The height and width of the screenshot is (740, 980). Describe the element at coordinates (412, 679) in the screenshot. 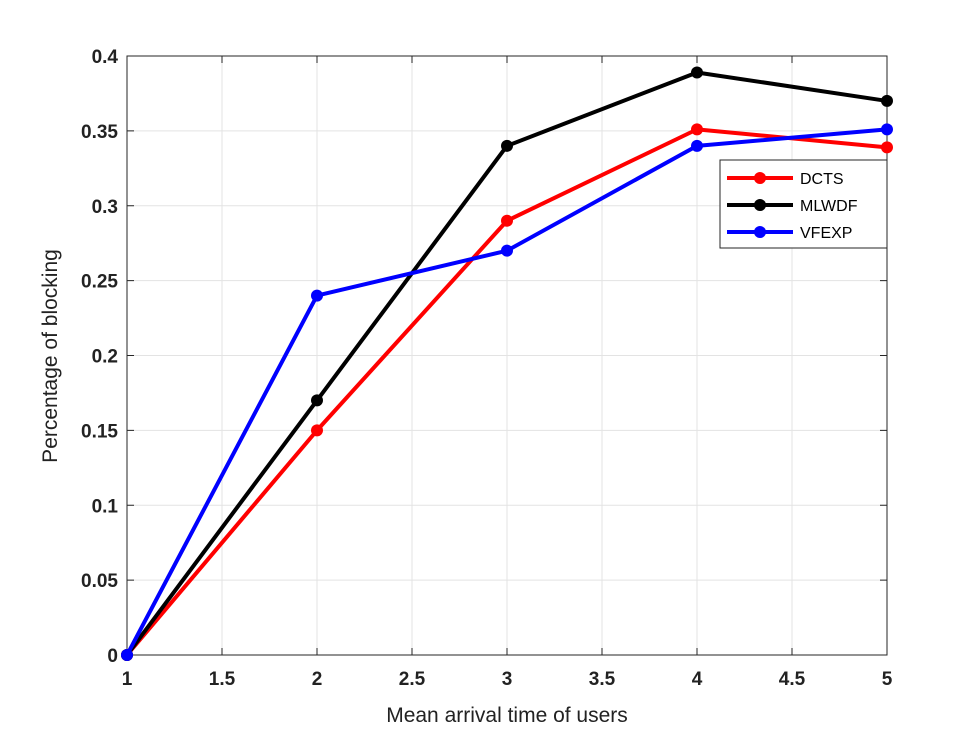

I see `x-tick-label: 2.5` at that location.